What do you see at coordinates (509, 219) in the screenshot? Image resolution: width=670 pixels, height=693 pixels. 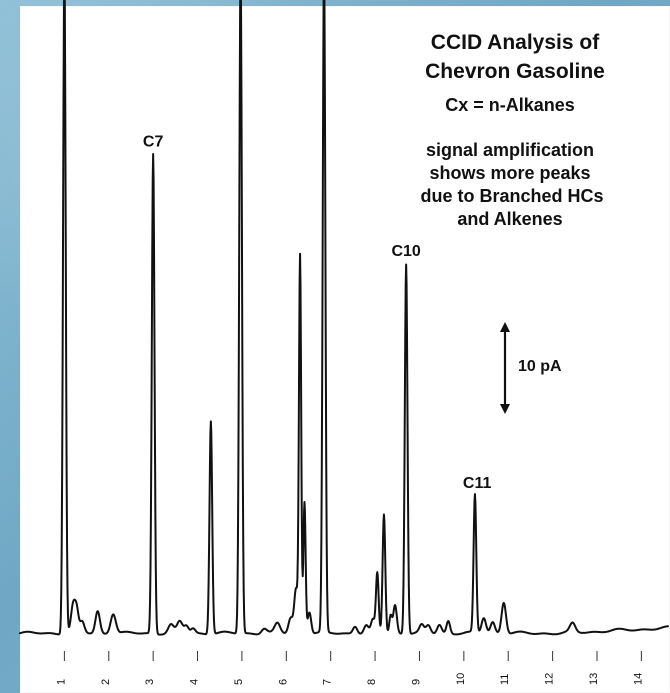 I see `annotation-line-5: and Alkenes` at bounding box center [509, 219].